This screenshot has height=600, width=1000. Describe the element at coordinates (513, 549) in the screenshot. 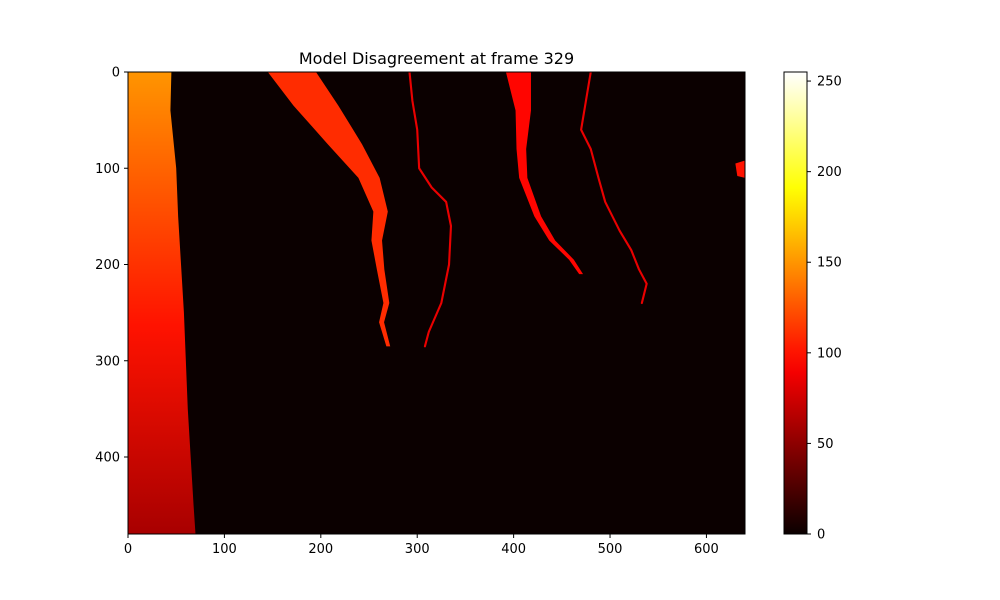

I see `x-tick-label: 400` at that location.